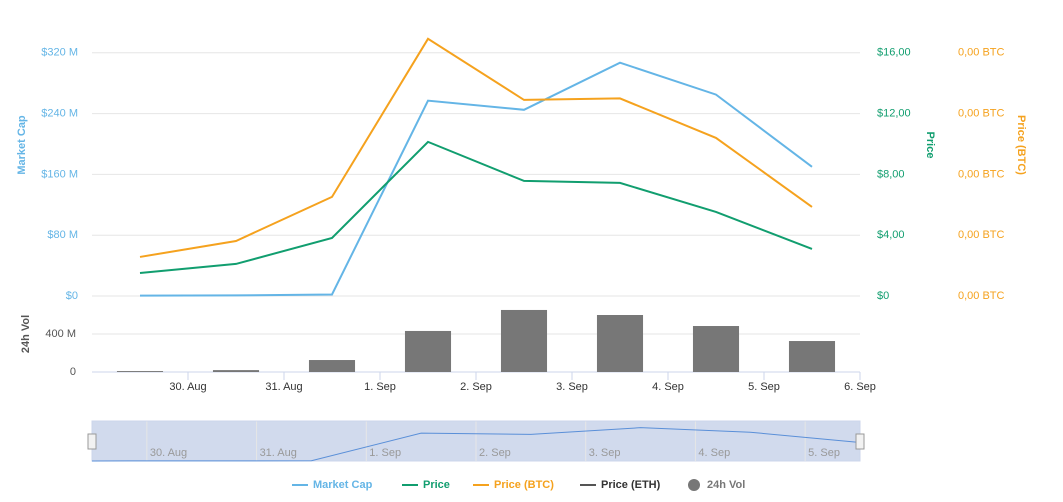 The image size is (1063, 502). I want to click on navigator-label: 5. Sep, so click(824, 453).